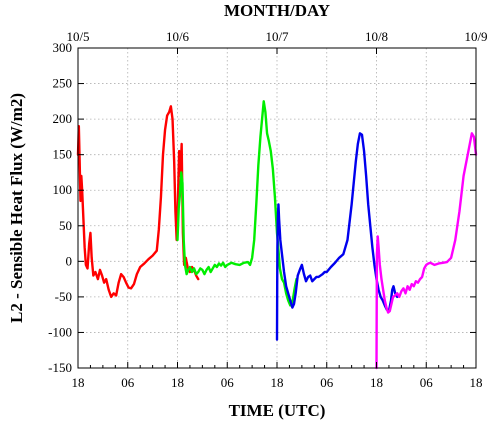 This screenshot has height=432, width=504. Describe the element at coordinates (376, 36) in the screenshot. I see `top-tick-label: 10/8` at that location.